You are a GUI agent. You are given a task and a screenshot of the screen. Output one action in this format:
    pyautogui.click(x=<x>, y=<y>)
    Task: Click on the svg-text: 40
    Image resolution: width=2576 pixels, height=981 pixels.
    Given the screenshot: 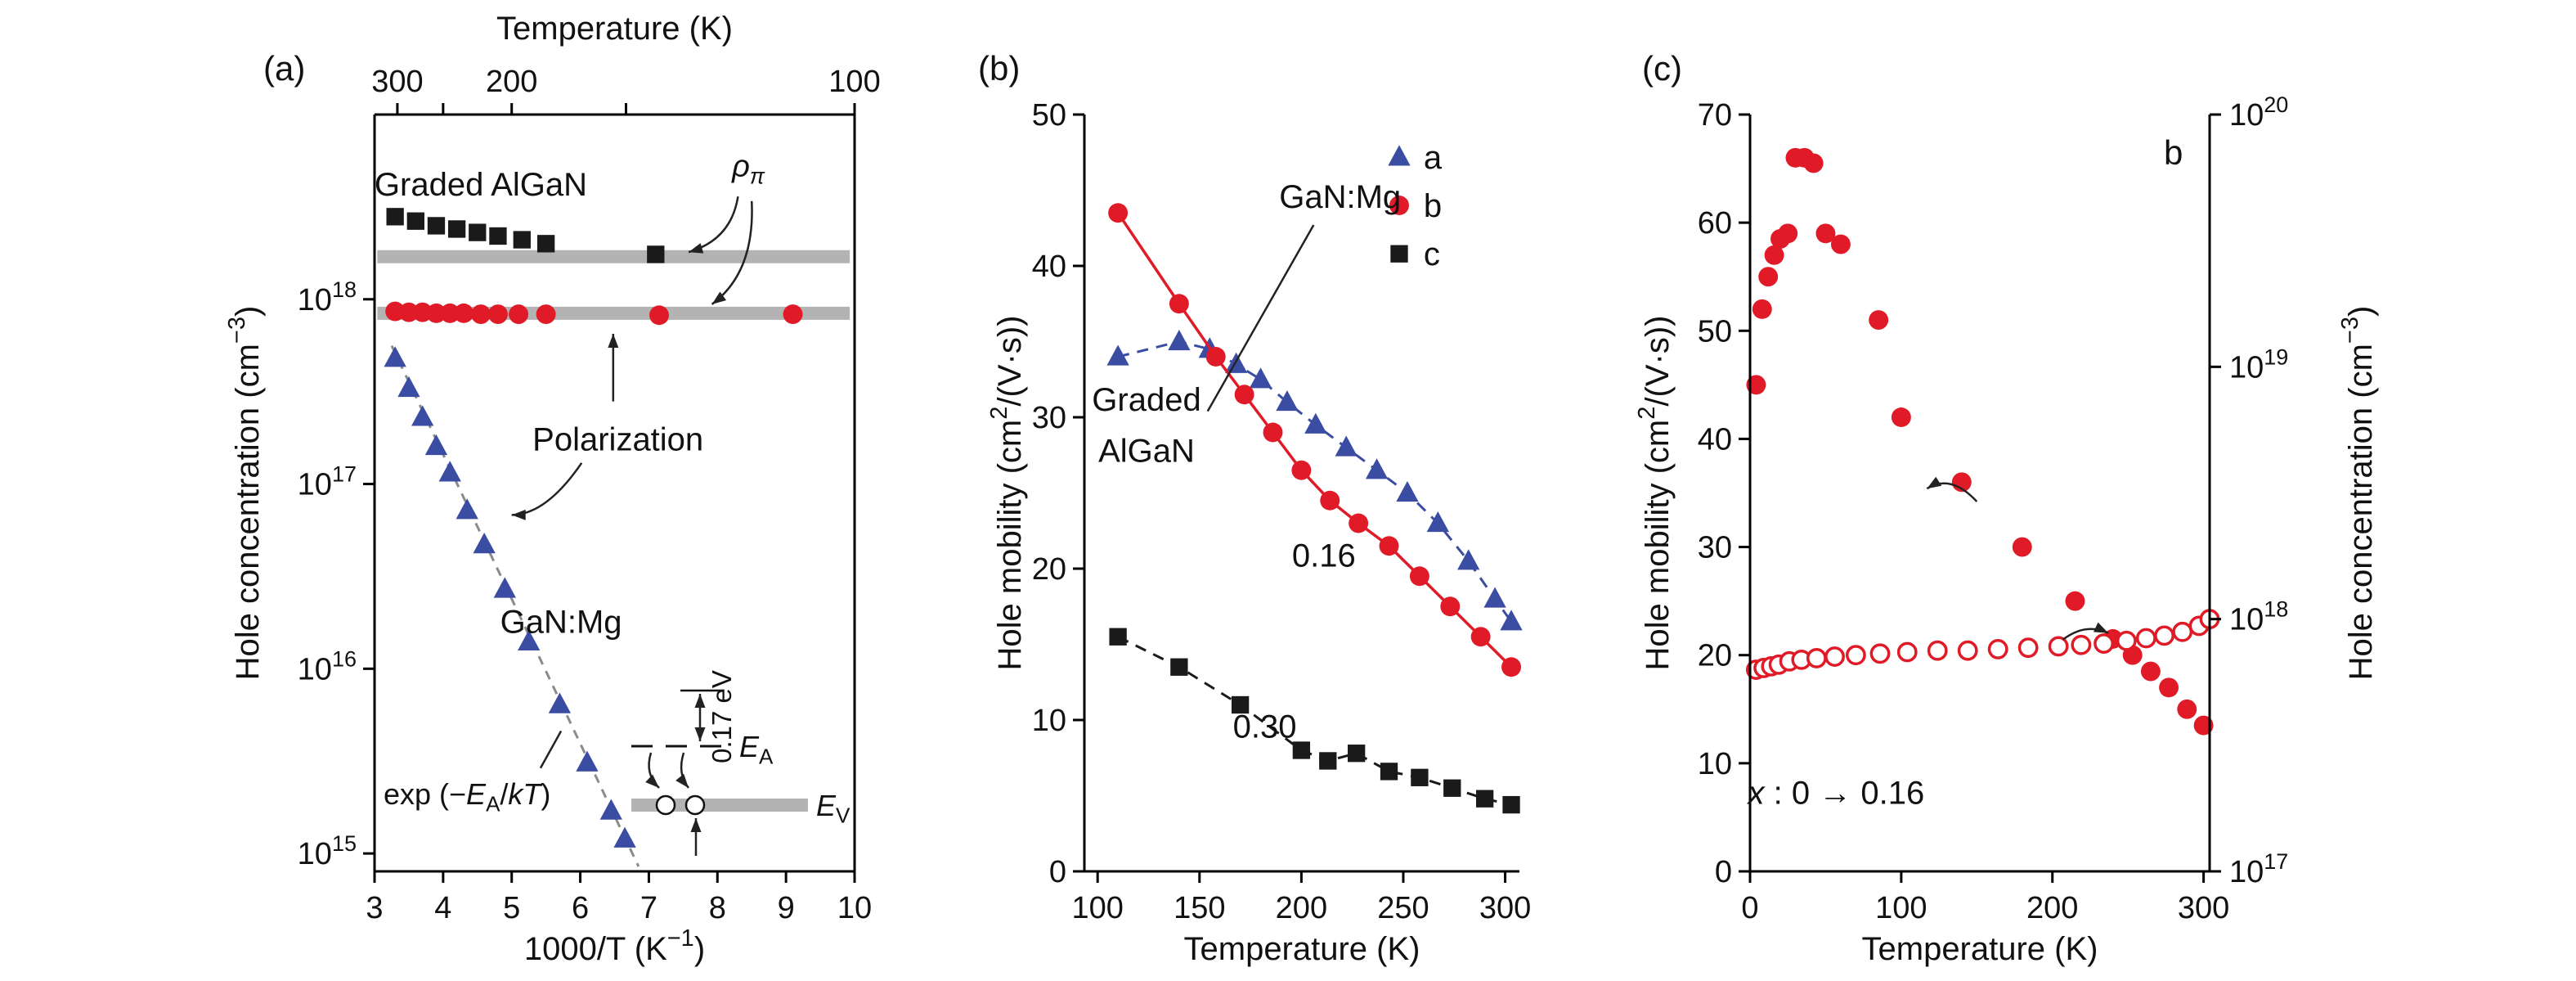 What is the action you would take?
    pyautogui.click(x=1049, y=267)
    